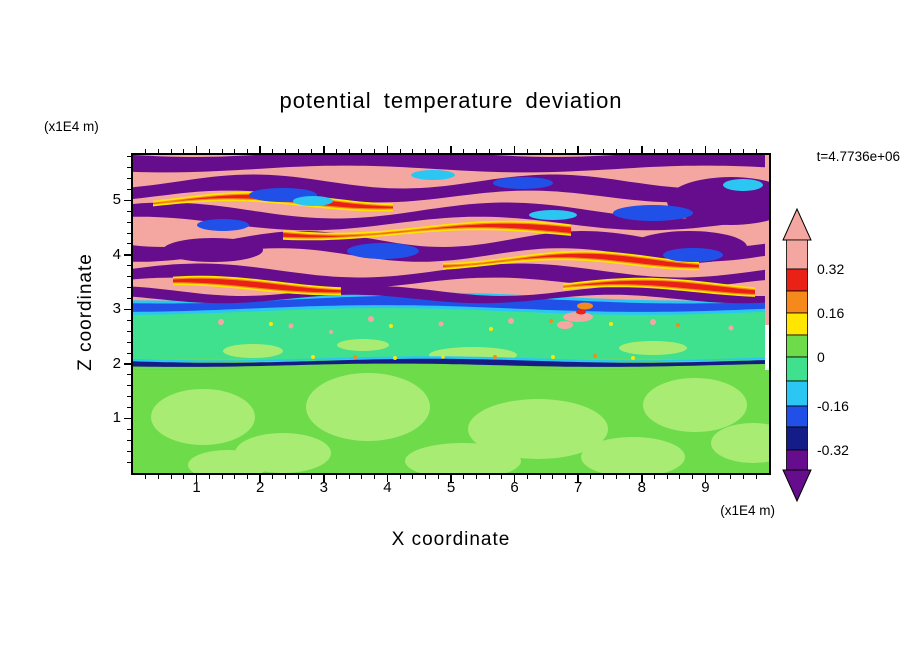  I want to click on z-axis-major-tick, so click(127, 364).